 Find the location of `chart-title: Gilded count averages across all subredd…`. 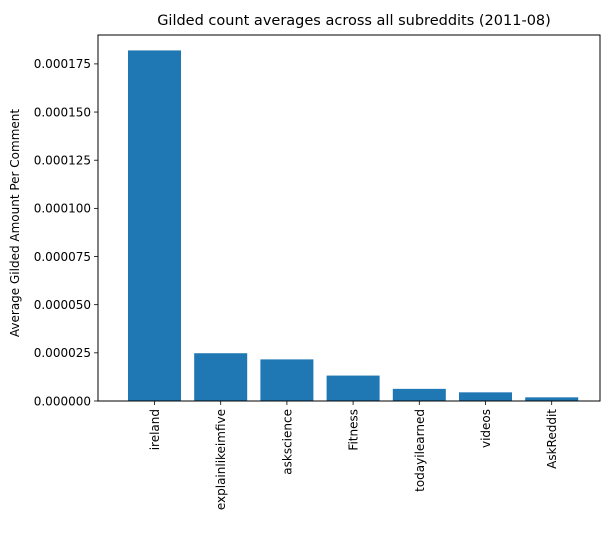

chart-title: Gilded count averages across all subredd… is located at coordinates (354, 21).